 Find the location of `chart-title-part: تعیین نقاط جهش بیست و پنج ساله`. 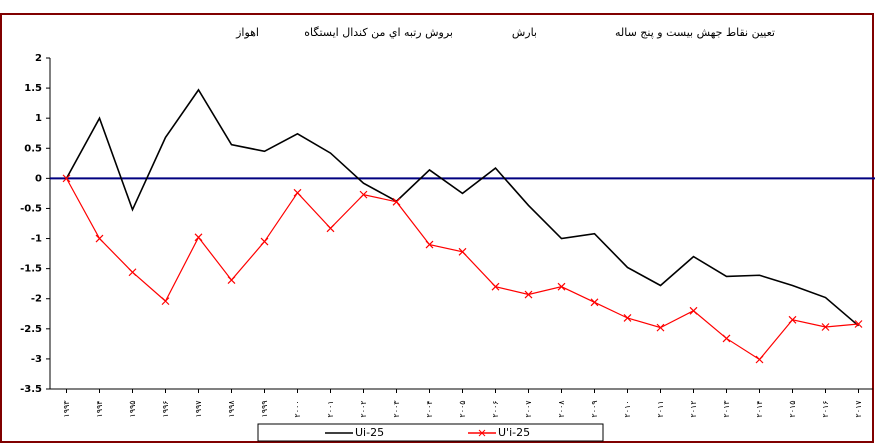

chart-title-part: تعیین نقاط جهش بیست و پنج ساله is located at coordinates (695, 32).